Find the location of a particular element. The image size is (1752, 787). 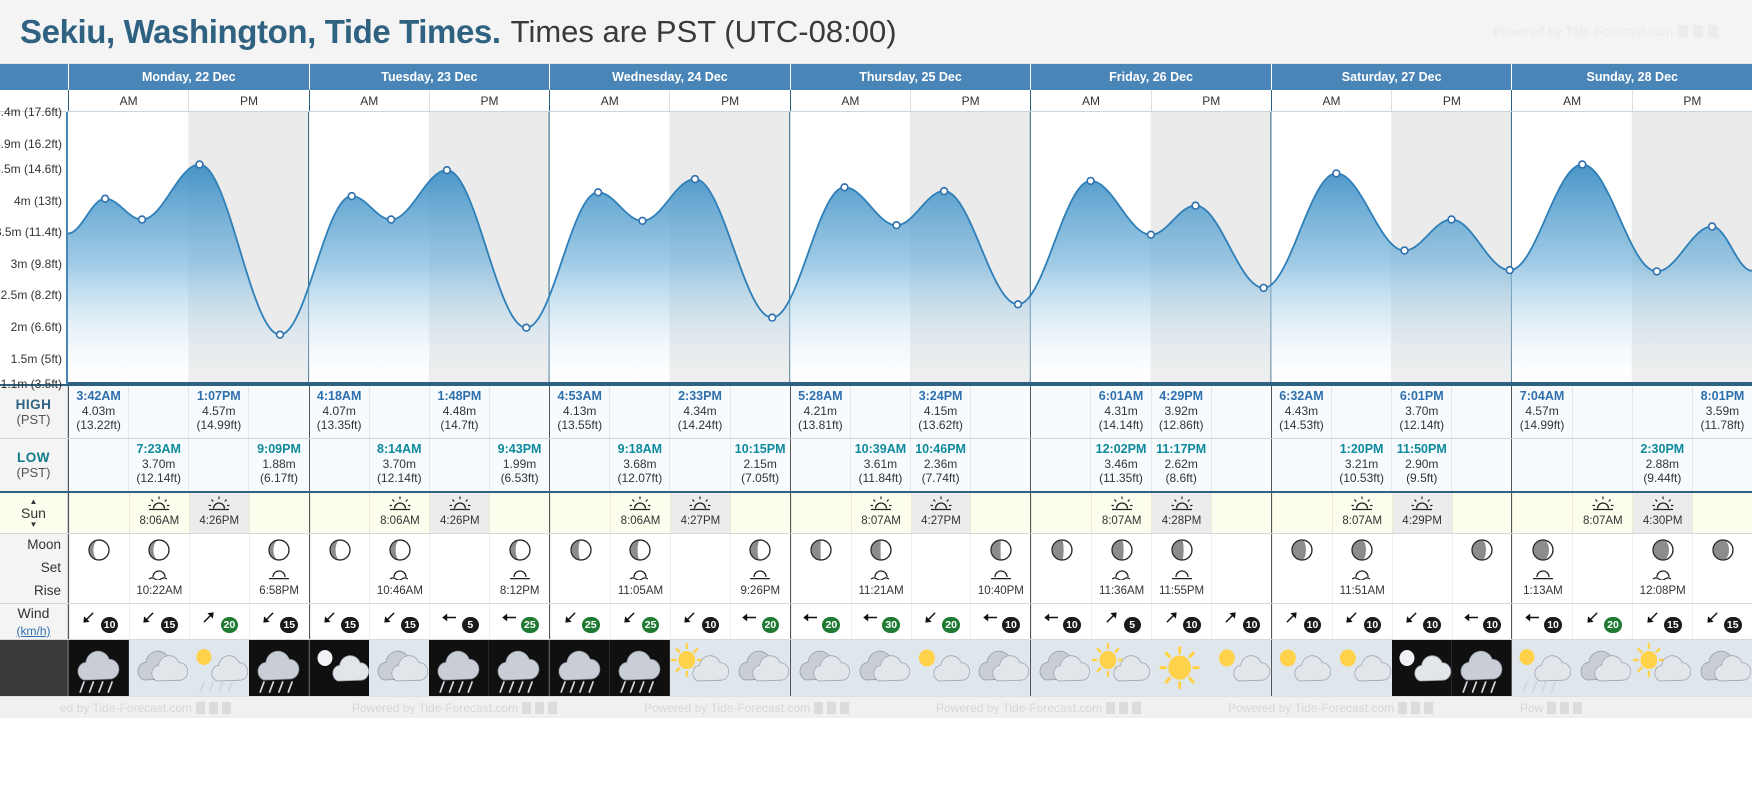

sun-cell: 8:07AM is located at coordinates (880, 513).